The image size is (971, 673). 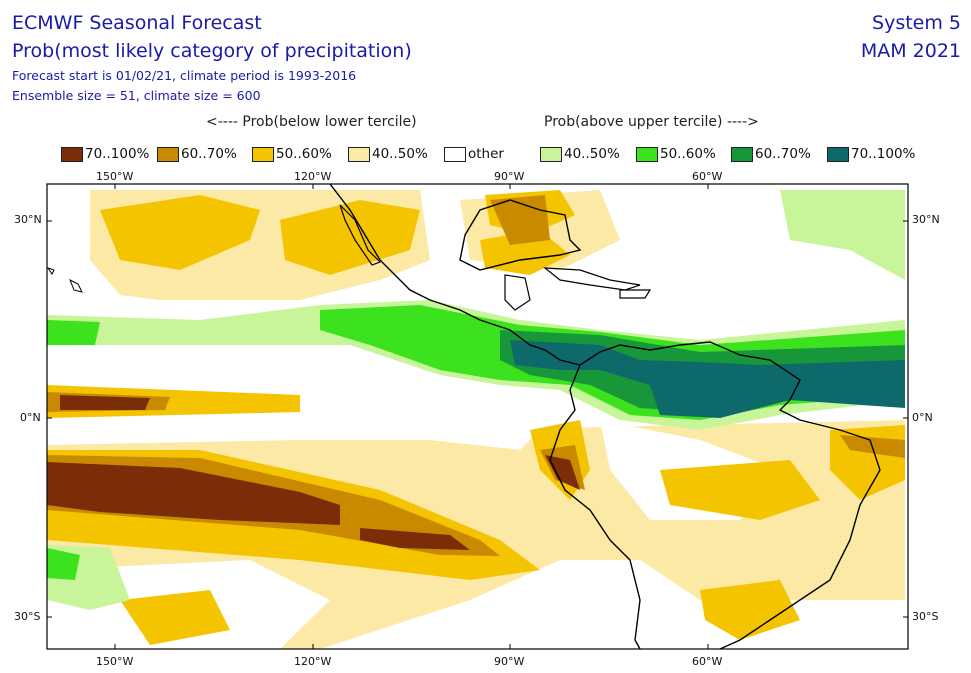 I want to click on system-label: System 5, so click(x=916, y=23).